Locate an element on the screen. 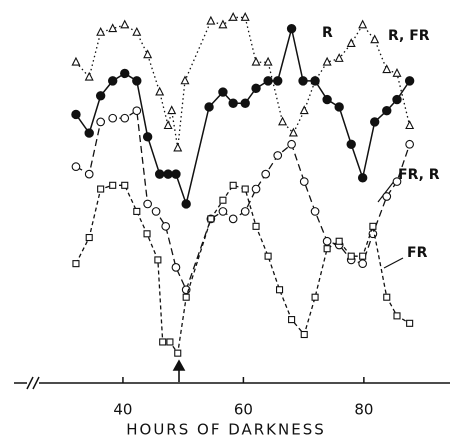  annotation: FR is located at coordinates (417, 253).